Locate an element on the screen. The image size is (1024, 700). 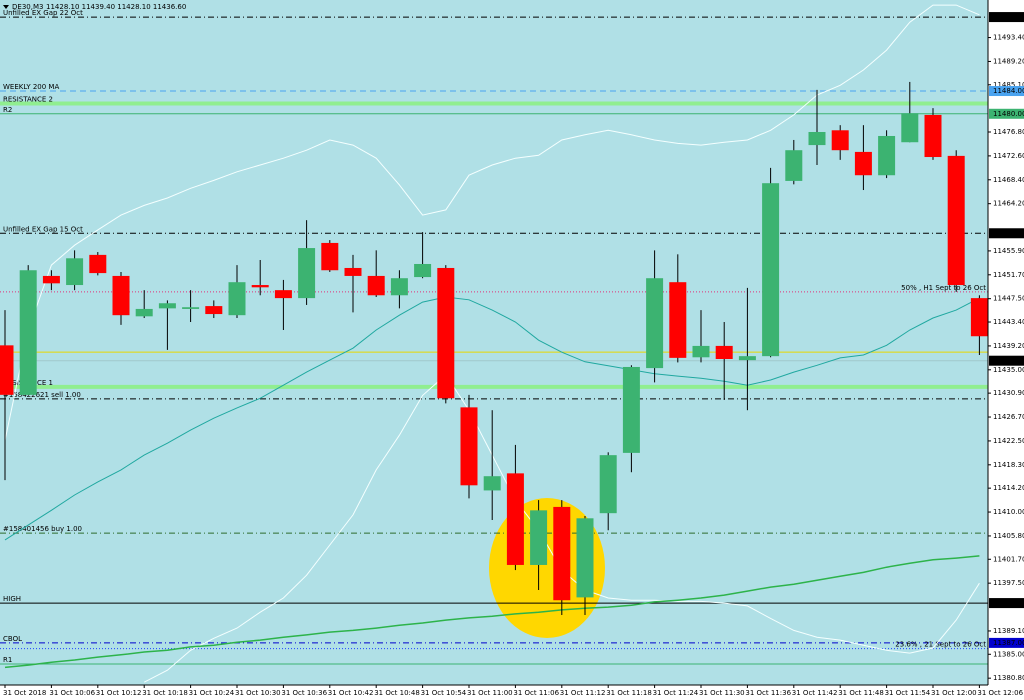
price-tag-label: 11436.60 is located at coordinates (1008, 361).